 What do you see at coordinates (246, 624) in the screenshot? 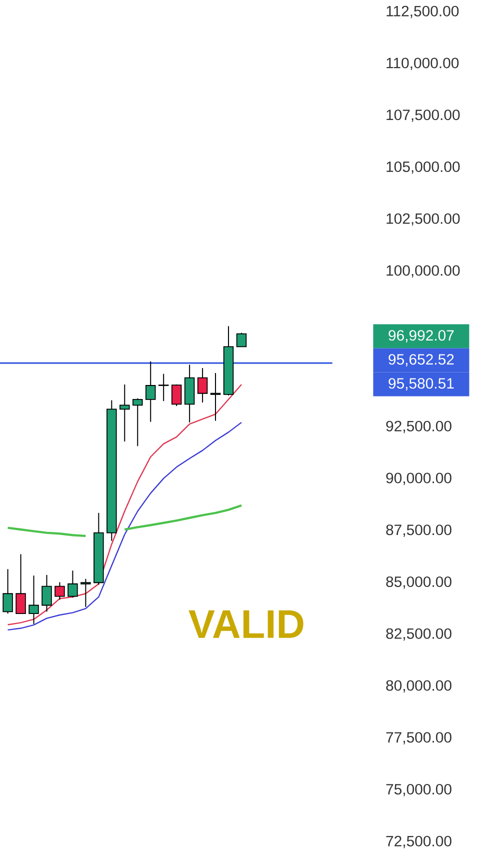
I see `annotation: VALID` at bounding box center [246, 624].